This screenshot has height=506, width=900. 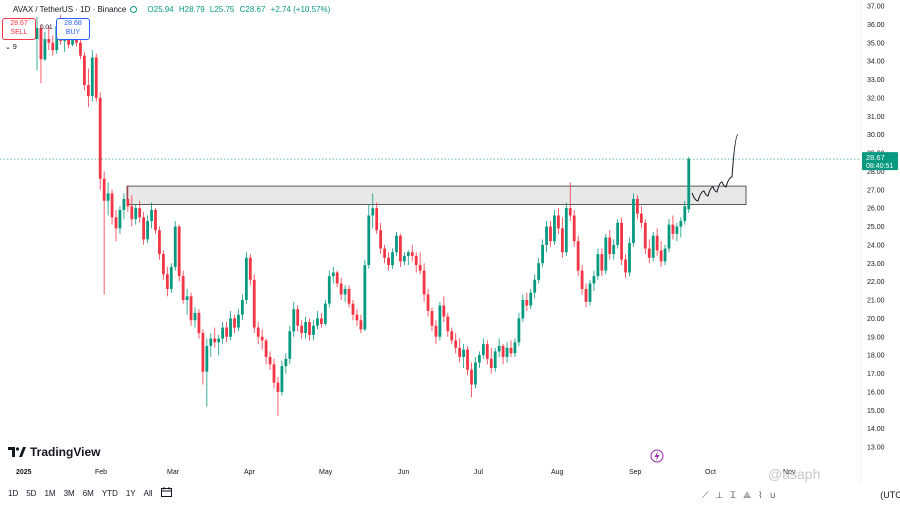 What do you see at coordinates (880, 161) in the screenshot?
I see `last-price-badge-bg` at bounding box center [880, 161].